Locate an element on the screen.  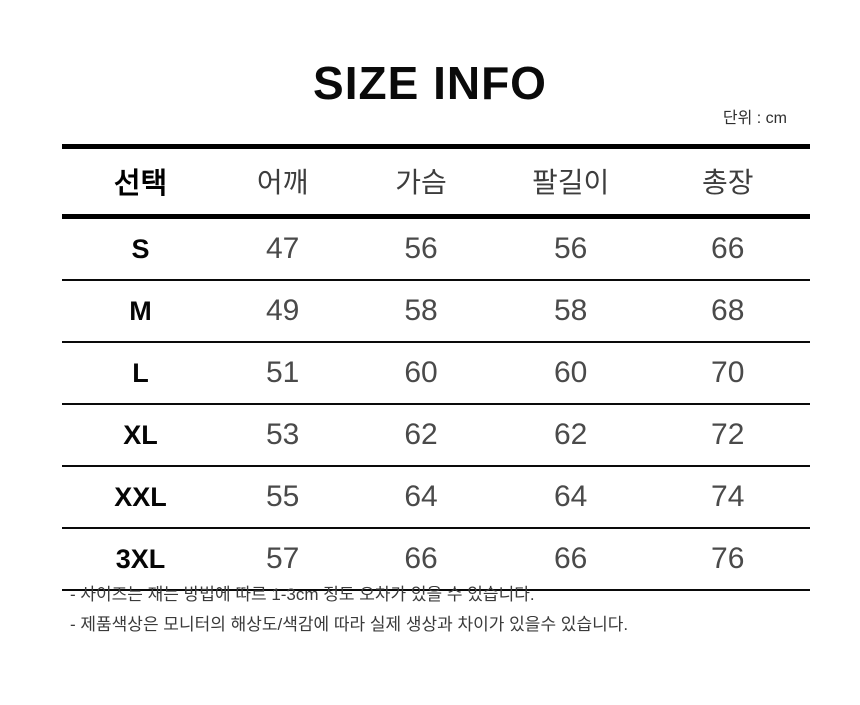
value-cell: 55 is located at coordinates (283, 497).